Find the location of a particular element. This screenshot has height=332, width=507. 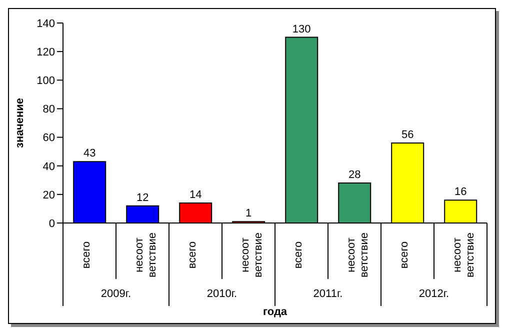

y-axis-title: значение is located at coordinates (20, 123).